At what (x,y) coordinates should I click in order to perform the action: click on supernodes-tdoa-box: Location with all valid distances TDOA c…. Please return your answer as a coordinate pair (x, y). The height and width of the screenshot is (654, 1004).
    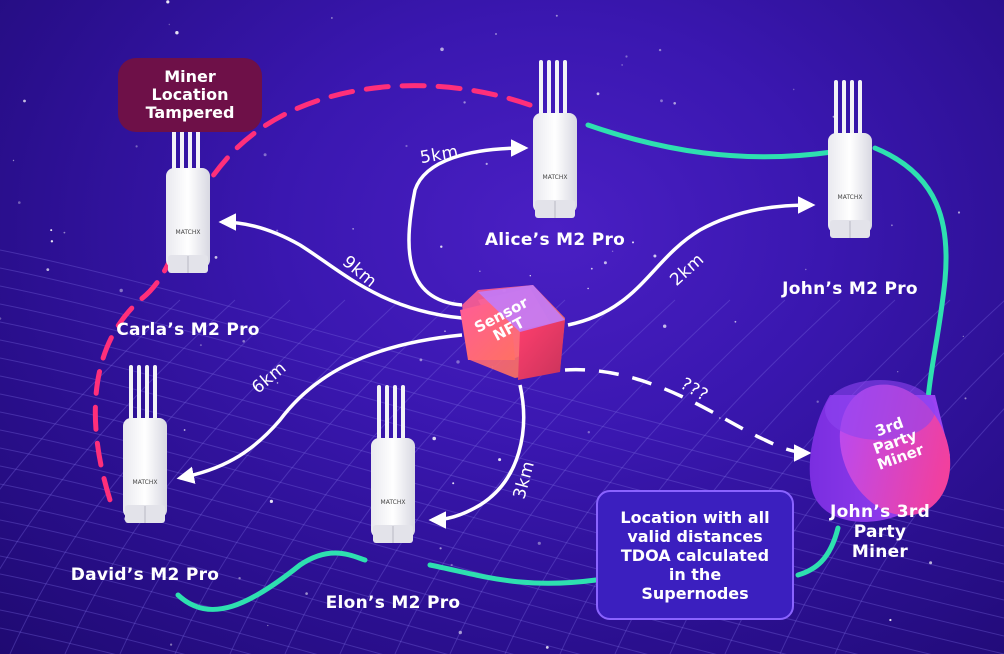
    Looking at the image, I should click on (695, 555).